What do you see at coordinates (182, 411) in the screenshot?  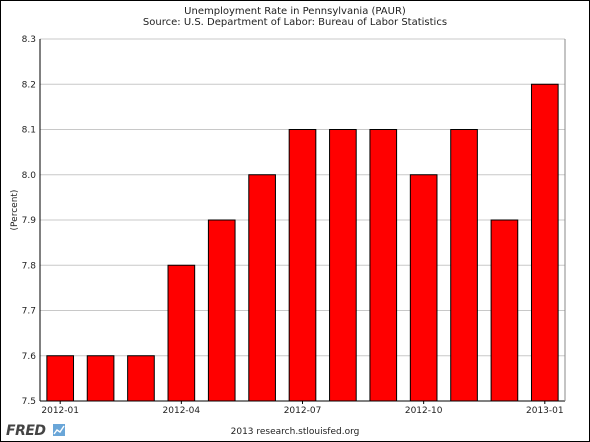 I see `x-tick-label: 2012-04` at bounding box center [182, 411].